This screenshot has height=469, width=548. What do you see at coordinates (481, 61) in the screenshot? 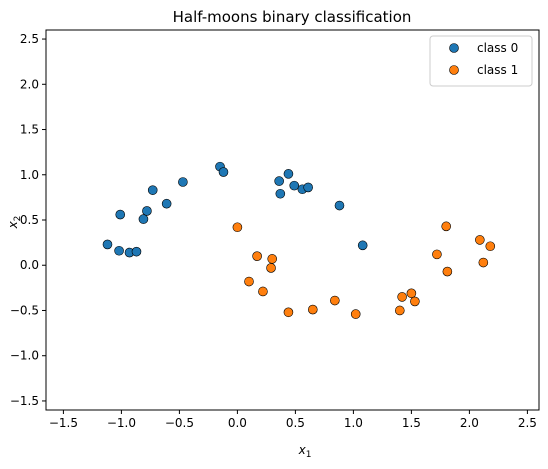
I see `legend: class 0 class 1` at bounding box center [481, 61].